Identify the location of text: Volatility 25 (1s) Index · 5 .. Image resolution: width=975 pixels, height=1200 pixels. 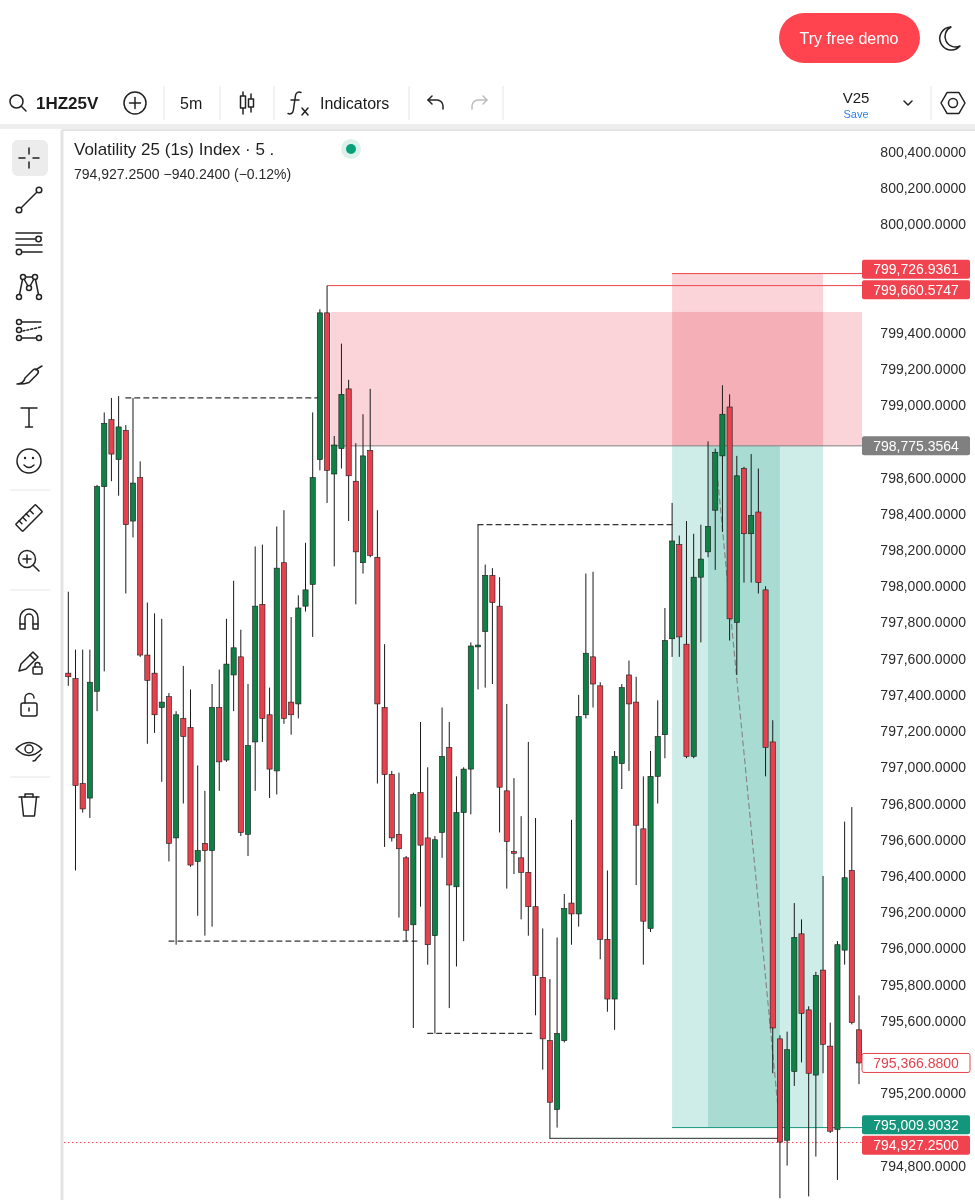
(174, 149).